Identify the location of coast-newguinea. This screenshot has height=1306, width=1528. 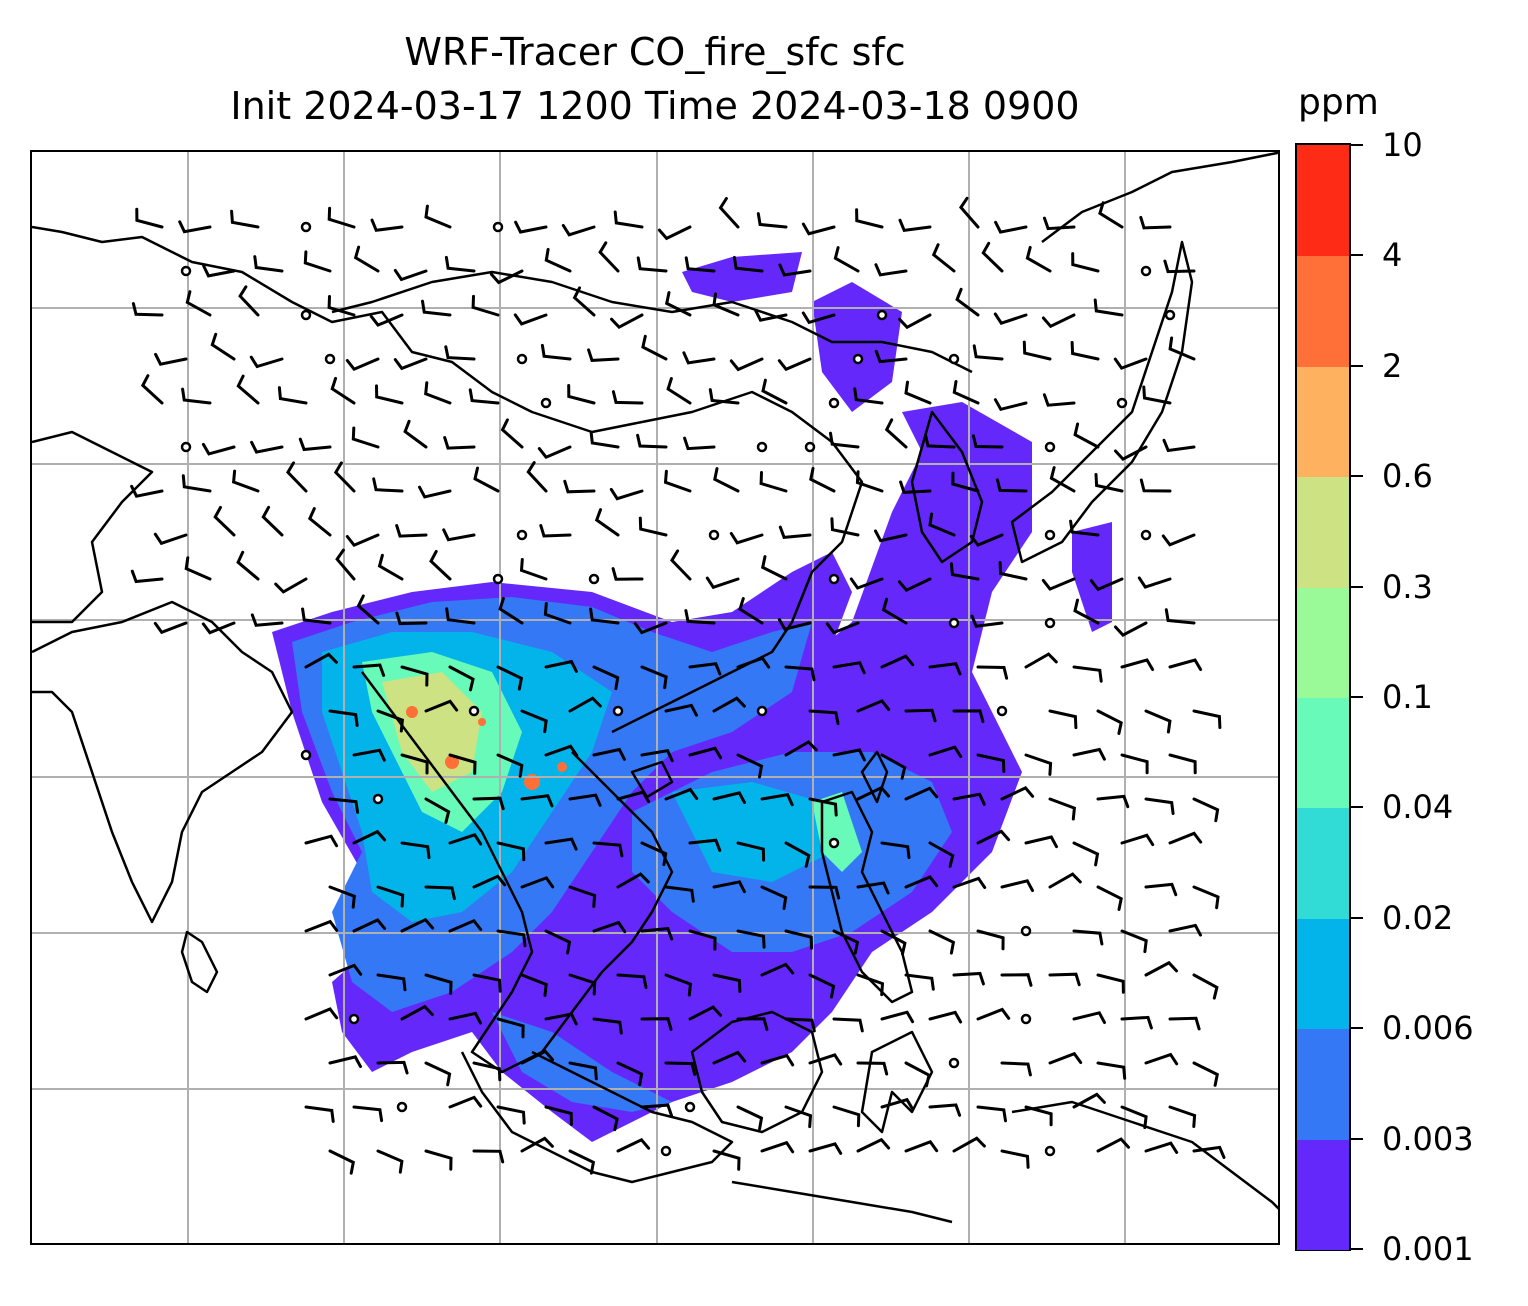
(1144, 1155).